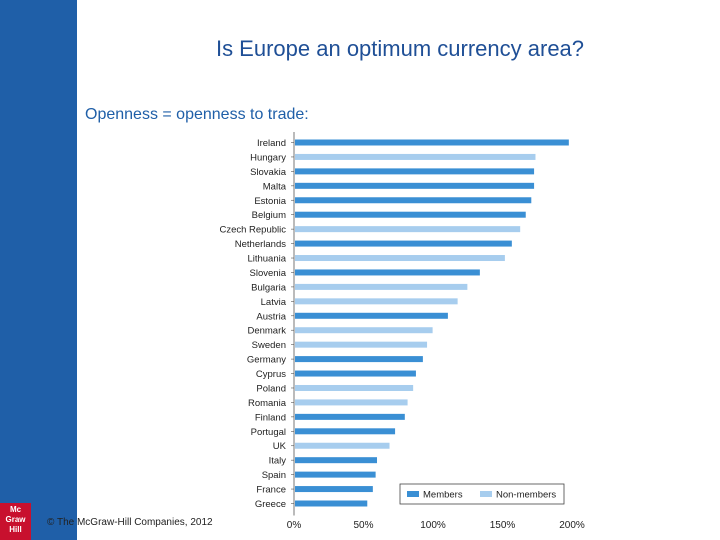 The width and height of the screenshot is (720, 540). Describe the element at coordinates (355, 373) in the screenshot. I see `bar-cyprus` at that location.